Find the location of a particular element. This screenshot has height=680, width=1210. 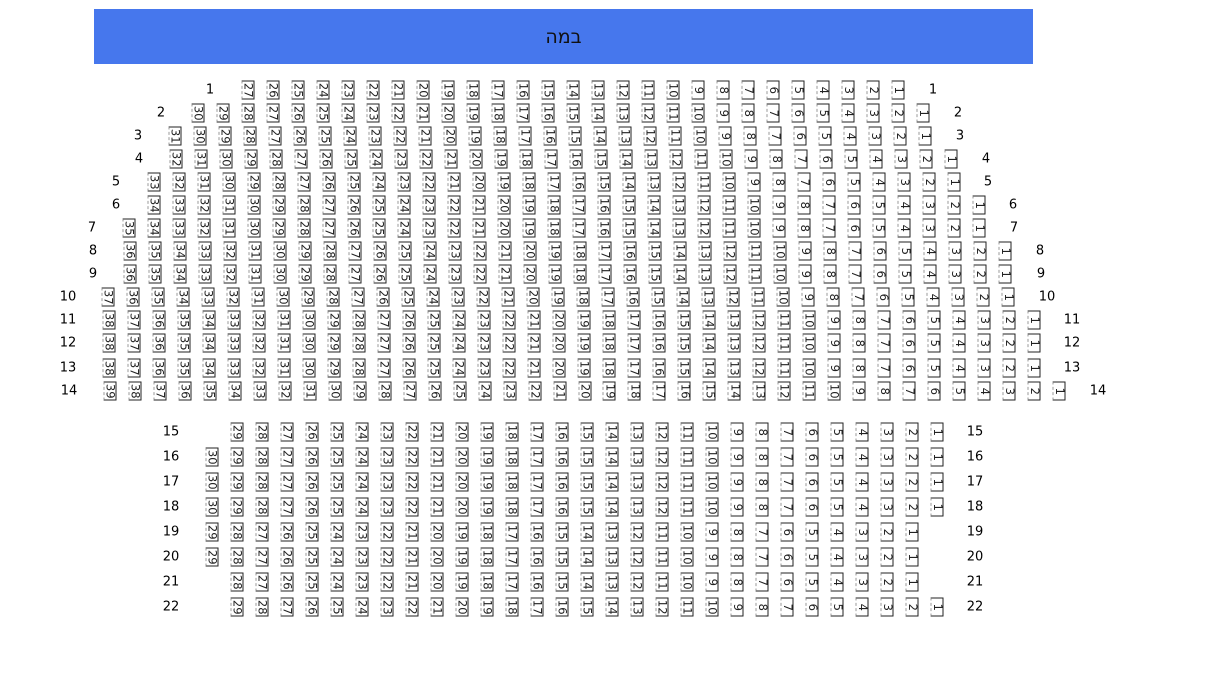

seat-row-4-24: 24 is located at coordinates (376, 159).